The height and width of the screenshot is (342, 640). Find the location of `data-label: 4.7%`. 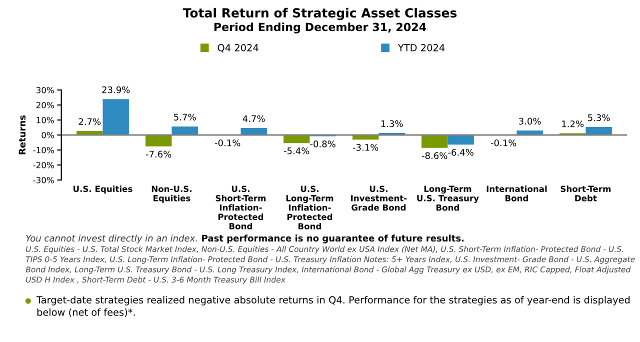

data-label: 4.7% is located at coordinates (253, 118).